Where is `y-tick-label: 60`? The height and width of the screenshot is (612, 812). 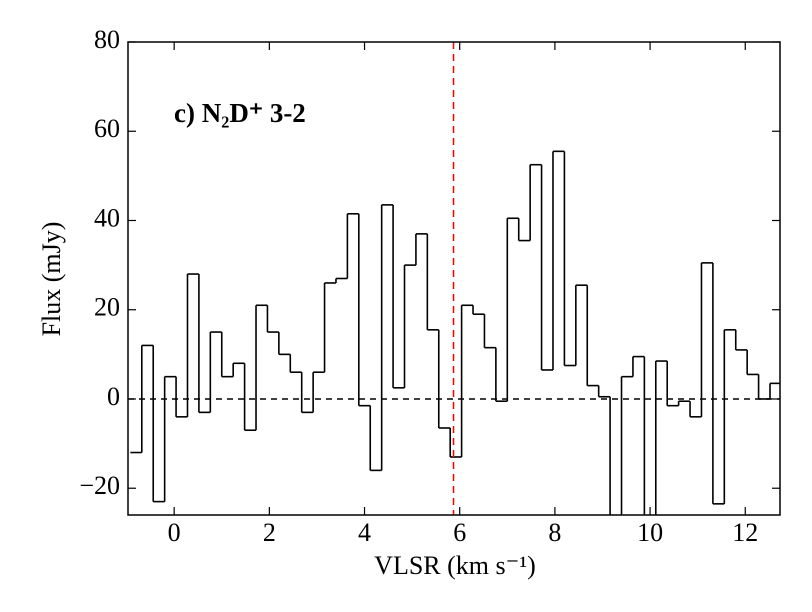 y-tick-label: 60 is located at coordinates (107, 128).